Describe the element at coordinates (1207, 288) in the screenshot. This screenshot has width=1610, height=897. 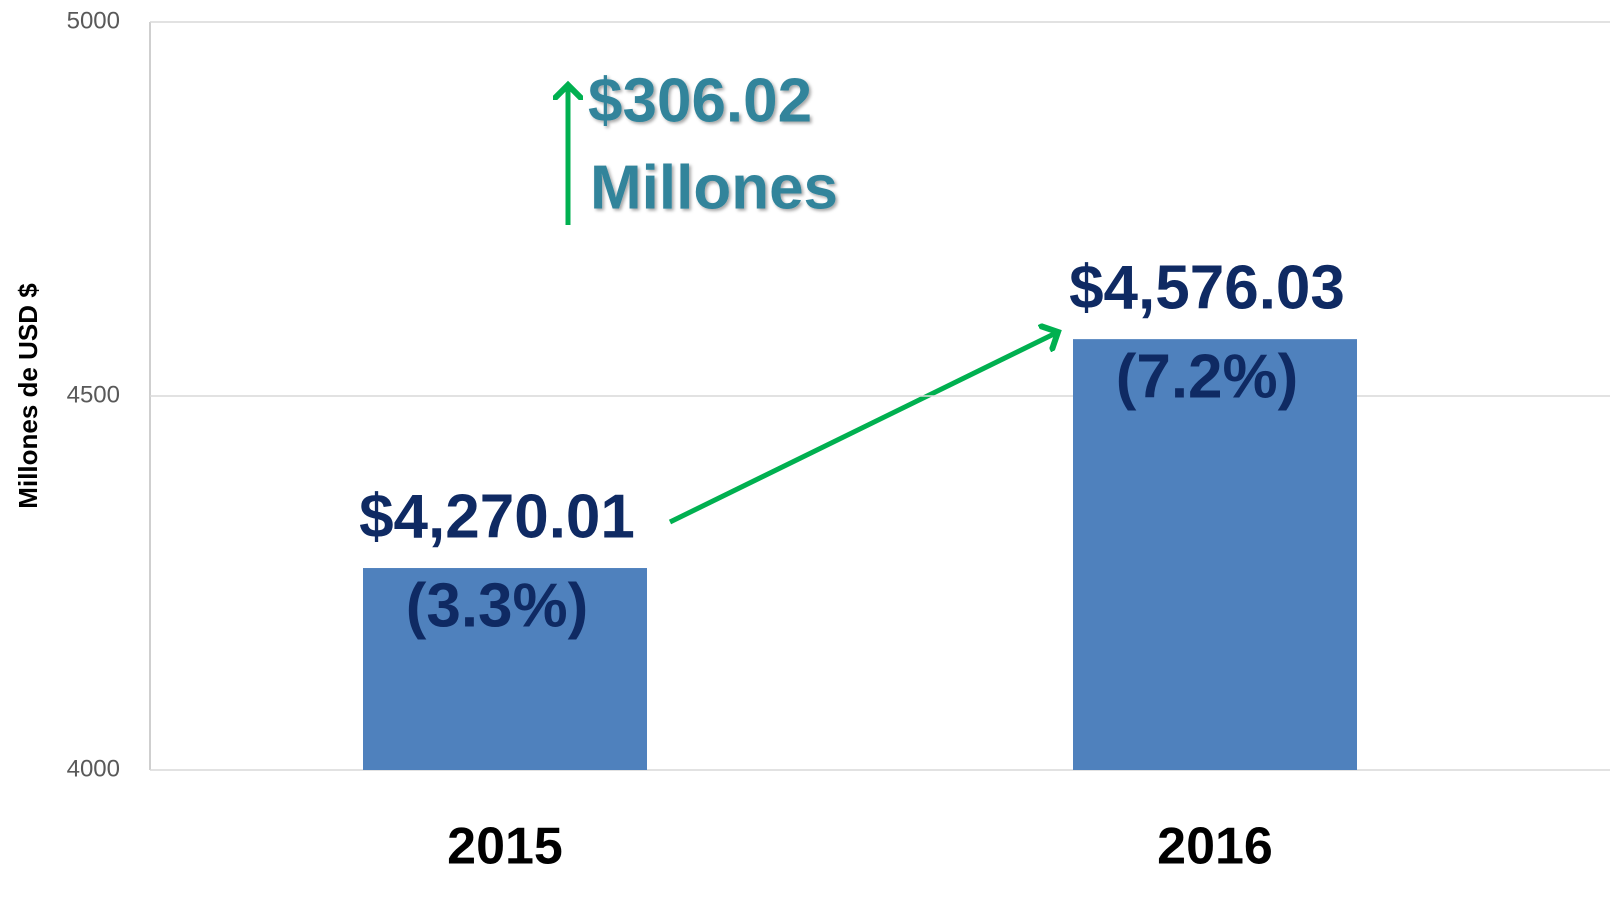
I see `value-label: $4,576.03` at that location.